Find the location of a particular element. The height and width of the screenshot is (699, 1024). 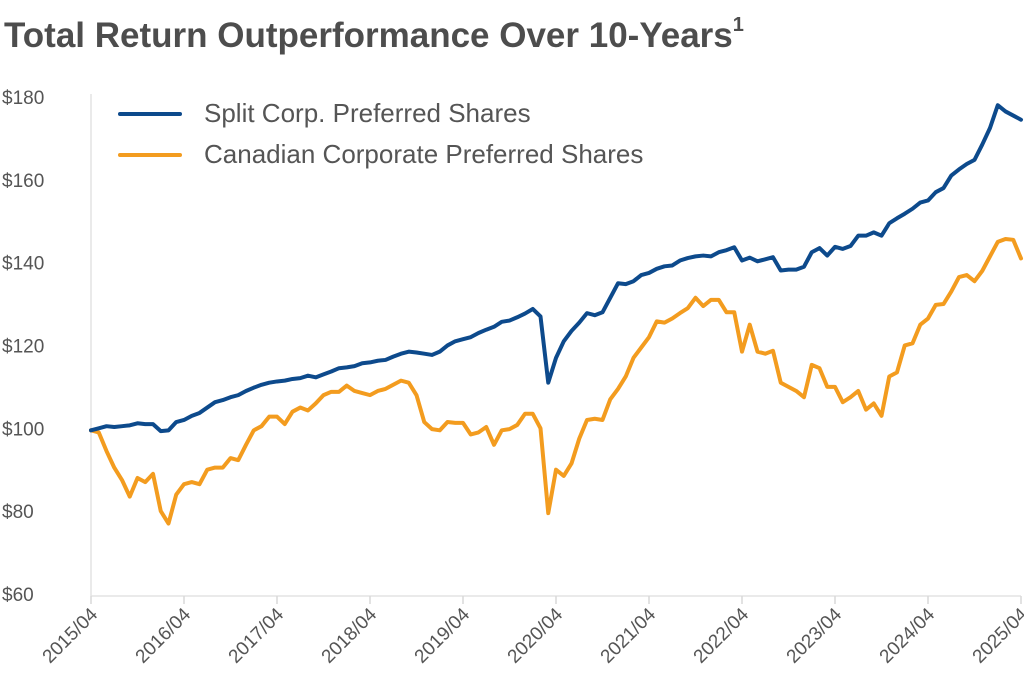

title-note: 1 is located at coordinates (738, 25).